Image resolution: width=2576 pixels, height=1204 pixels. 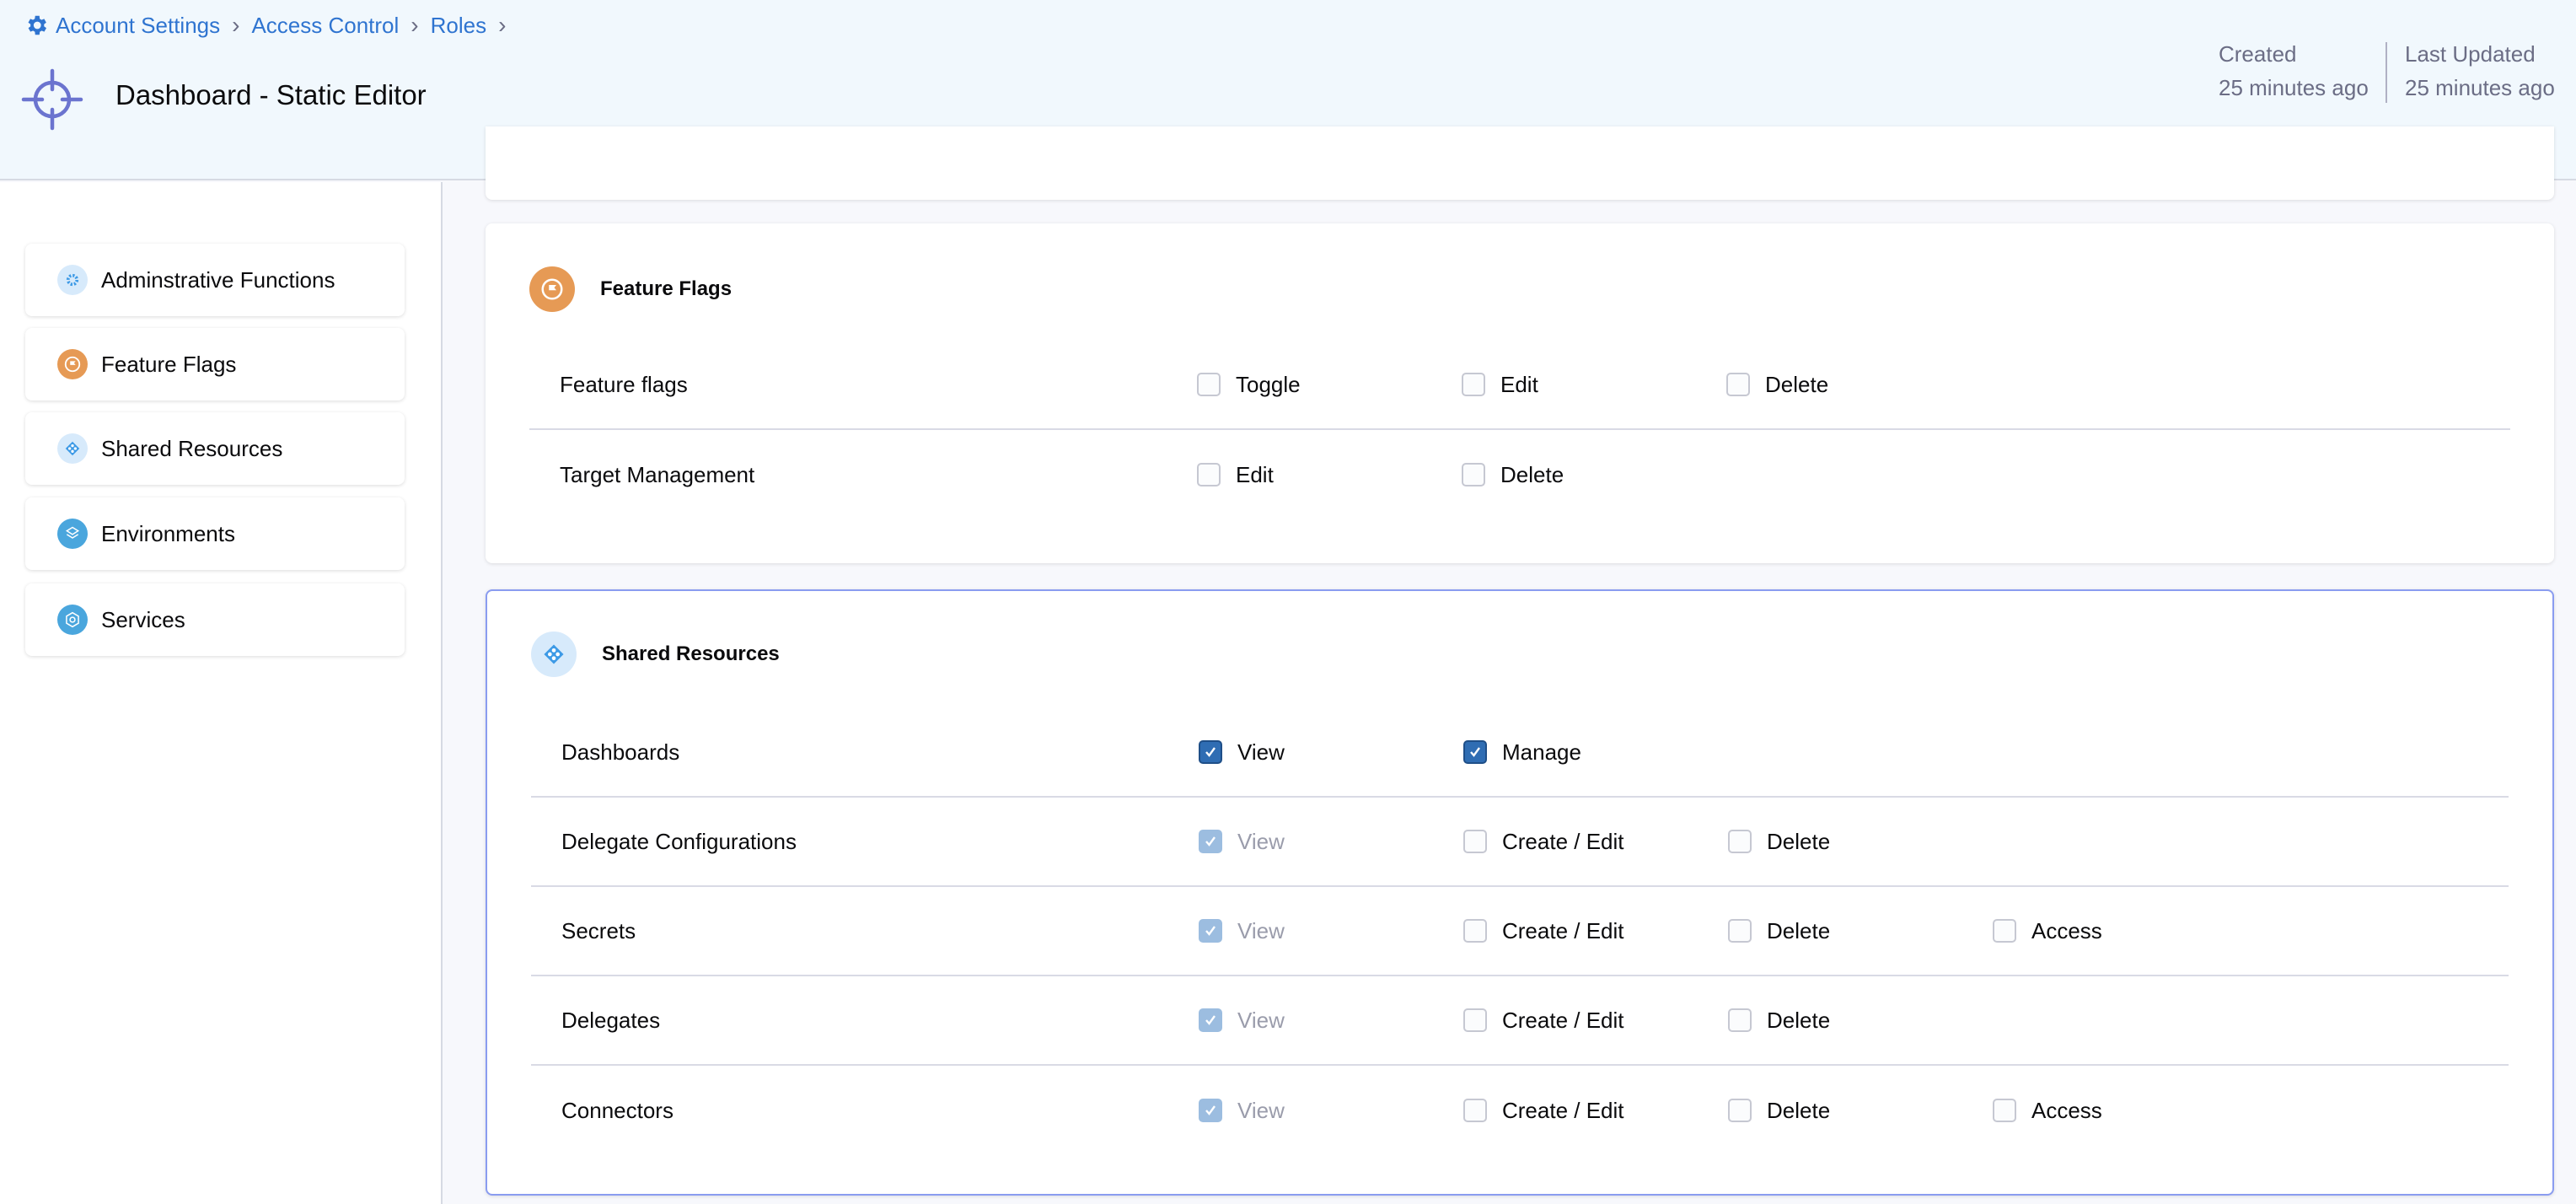 I want to click on page-title: Dashboard - Static Editor, so click(x=271, y=95).